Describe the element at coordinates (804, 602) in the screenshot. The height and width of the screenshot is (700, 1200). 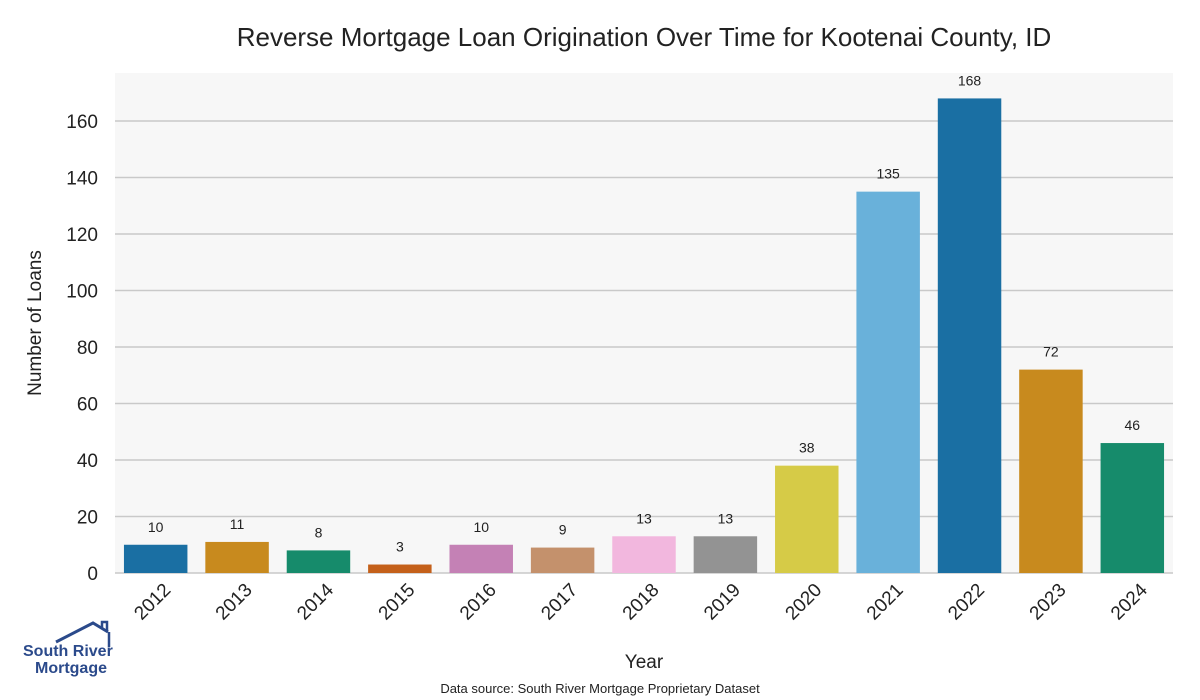
I see `x-tick-label: 2020` at that location.